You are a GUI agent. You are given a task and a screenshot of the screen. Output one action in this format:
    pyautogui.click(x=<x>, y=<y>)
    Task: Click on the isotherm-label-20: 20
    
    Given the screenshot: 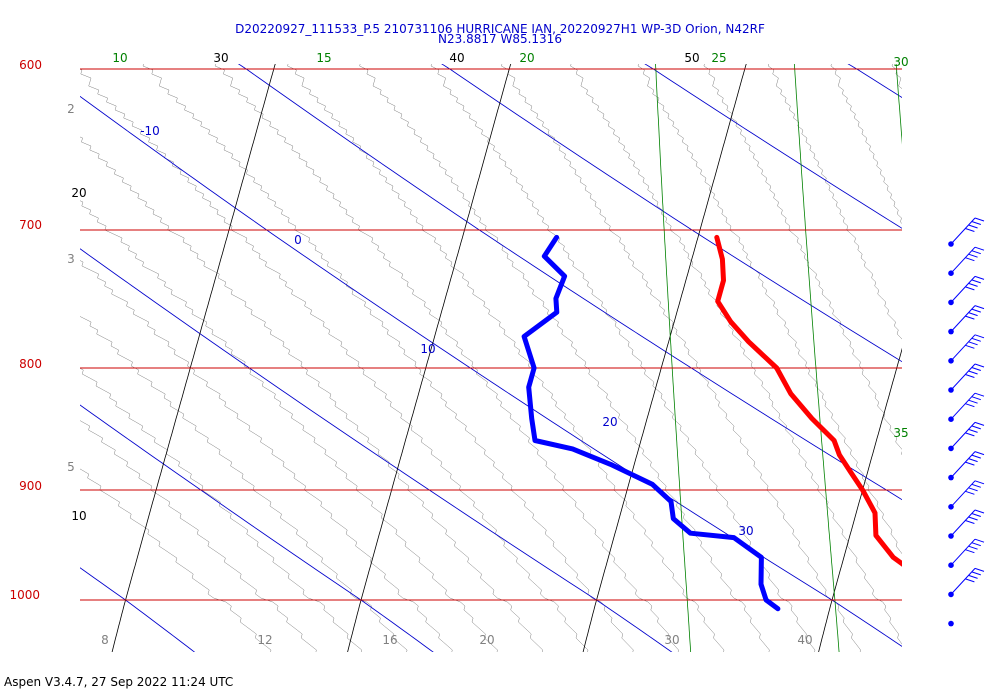 What is the action you would take?
    pyautogui.click(x=78, y=193)
    